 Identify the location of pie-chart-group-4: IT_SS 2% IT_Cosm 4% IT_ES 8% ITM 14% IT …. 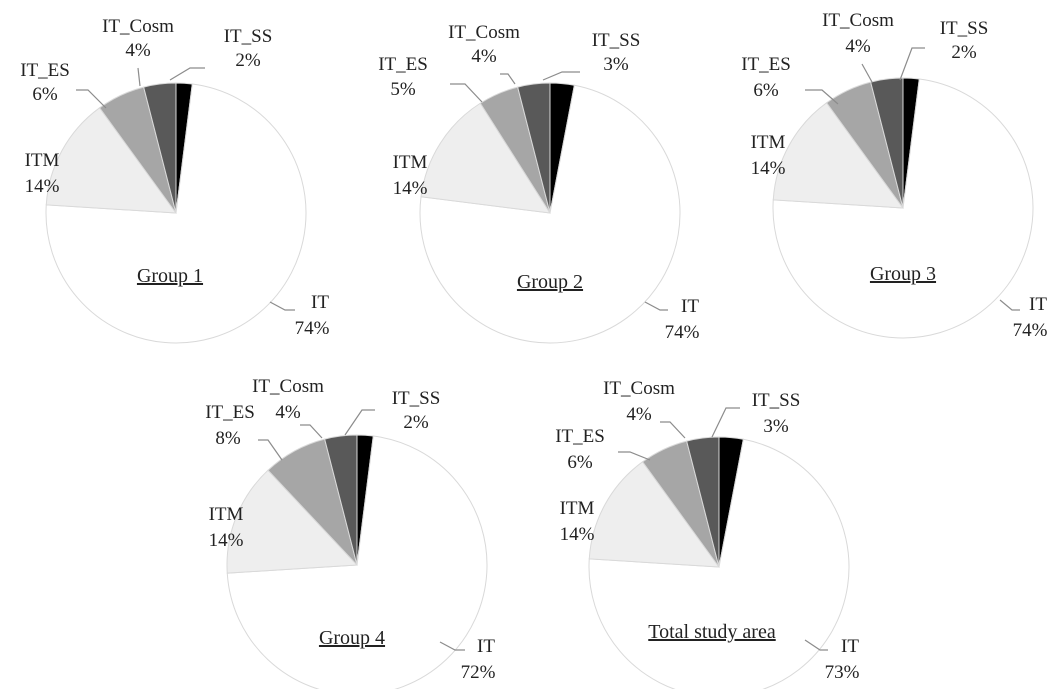
(350, 532).